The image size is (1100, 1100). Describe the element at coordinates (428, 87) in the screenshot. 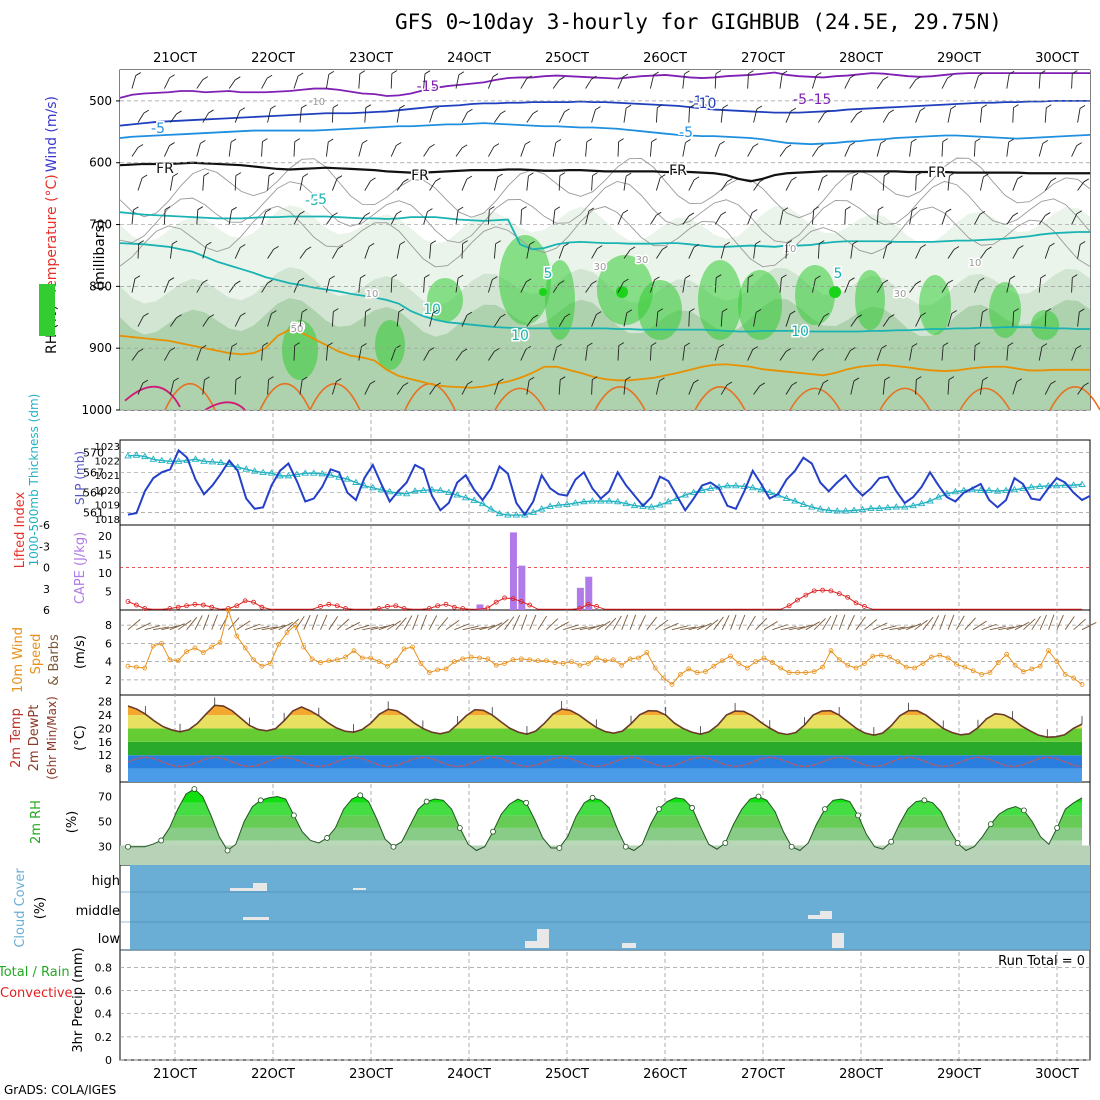

I see `contour-label: -15` at that location.